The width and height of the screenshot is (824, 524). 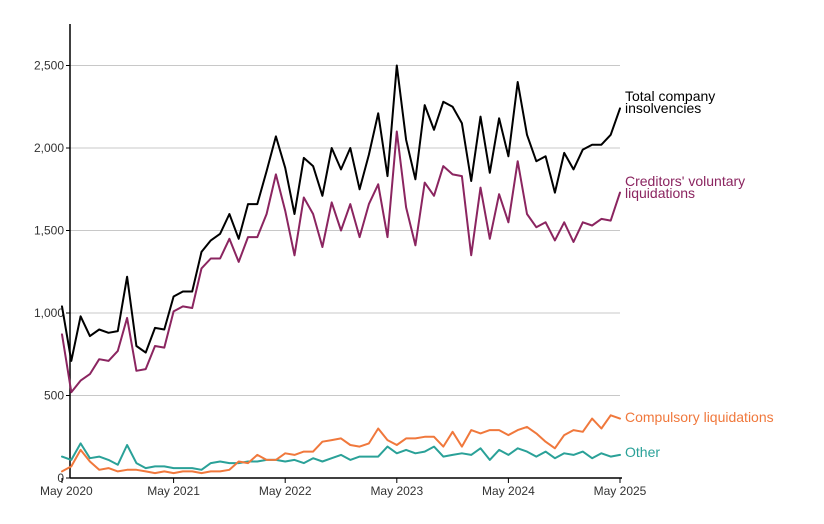 What do you see at coordinates (49, 313) in the screenshot?
I see `y-tick-label: 1,000` at bounding box center [49, 313].